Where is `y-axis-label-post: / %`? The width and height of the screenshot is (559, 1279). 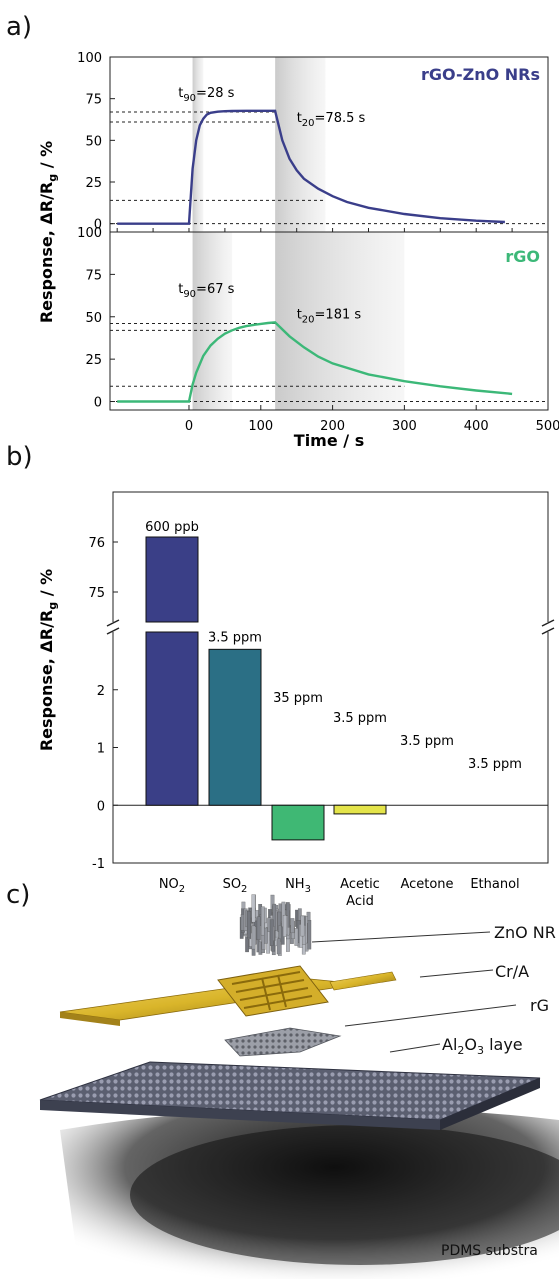 y-axis-label-post: / % is located at coordinates (46, 585).